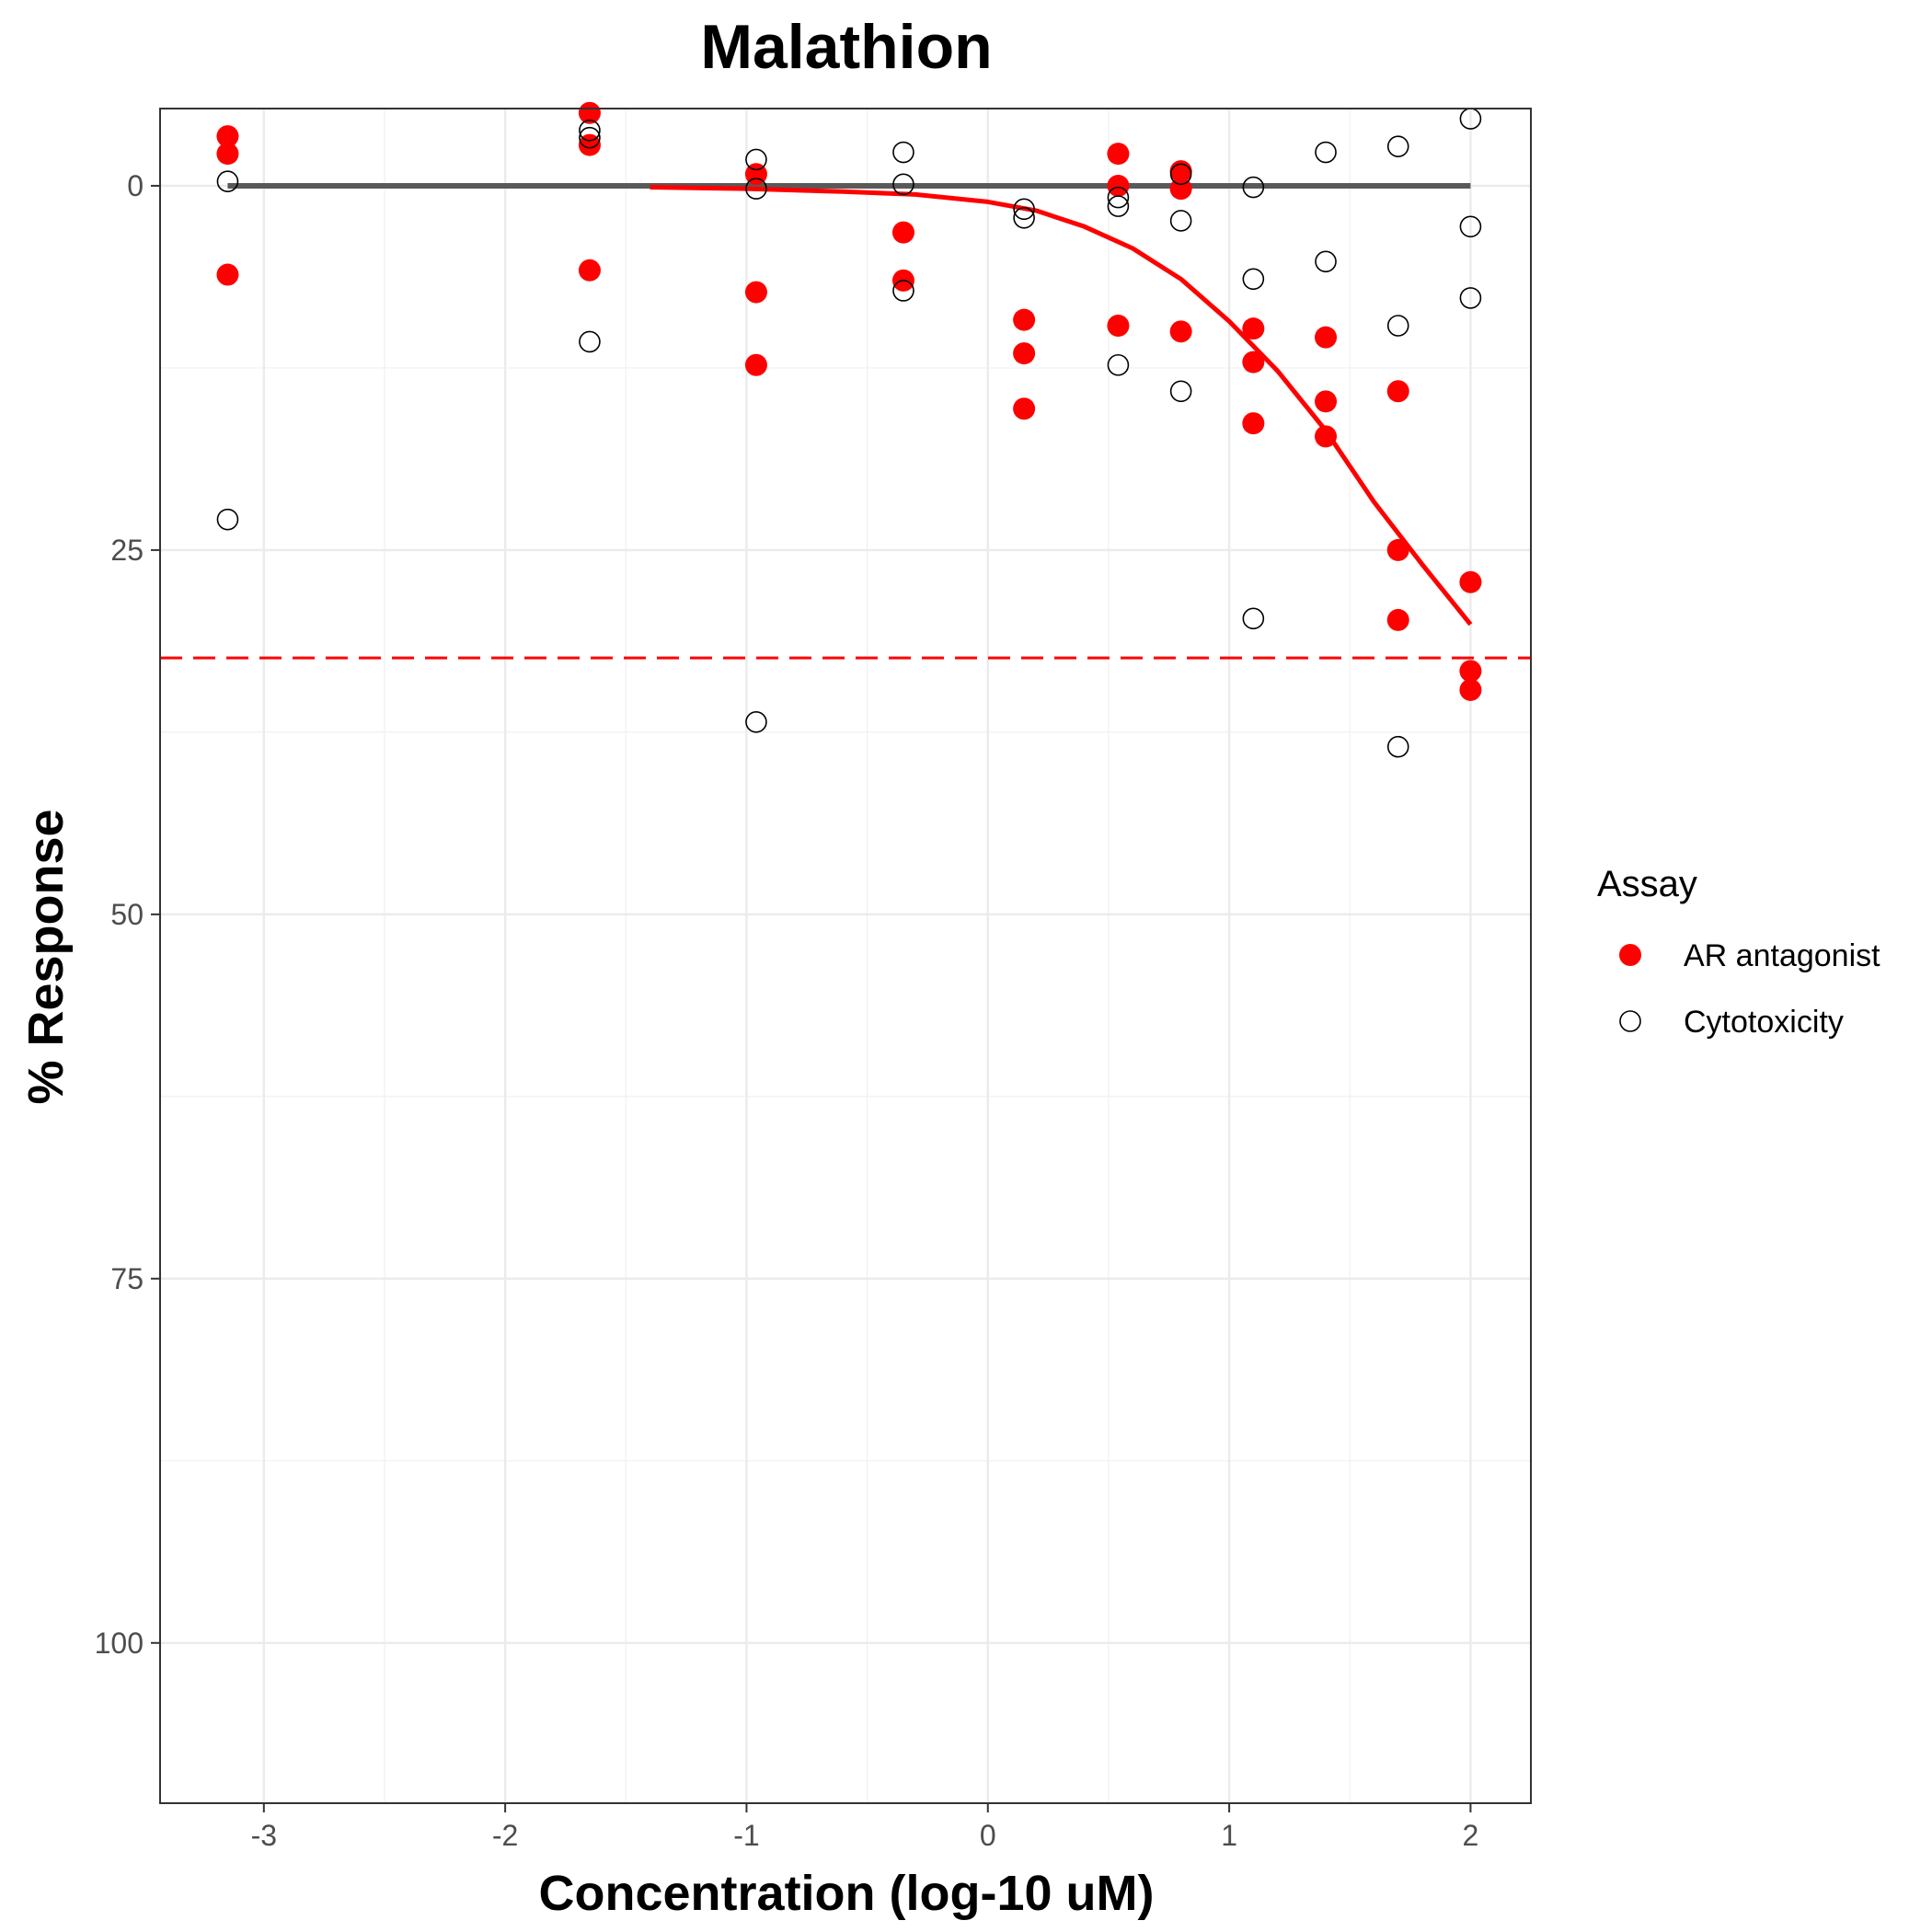  What do you see at coordinates (1764, 1022) in the screenshot?
I see `legend-label-cytotoxicity: Cytotoxicity` at bounding box center [1764, 1022].